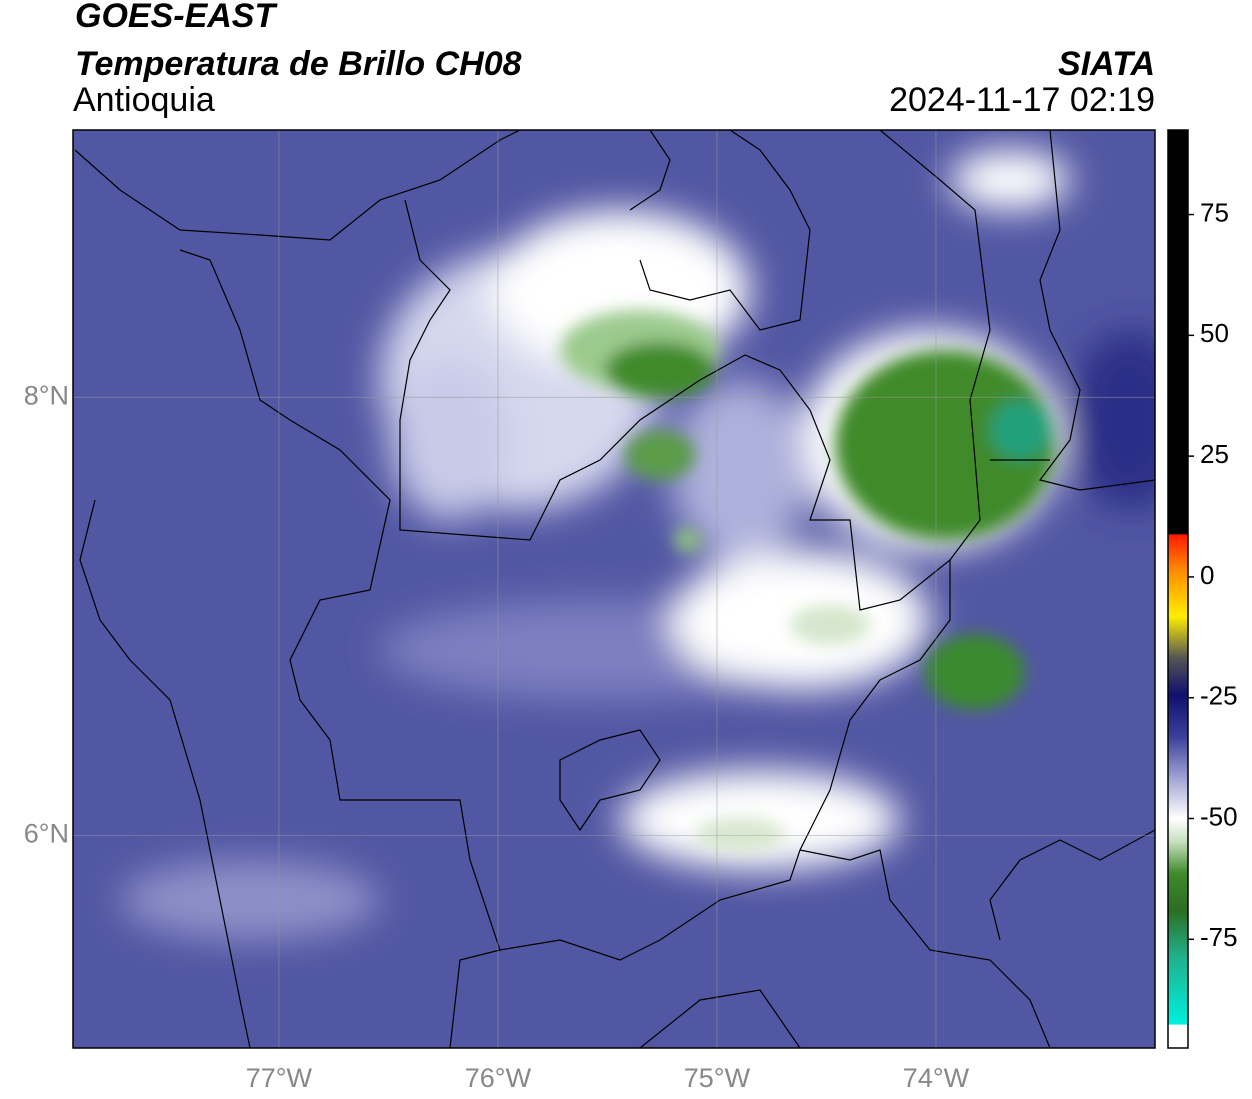 The width and height of the screenshot is (1252, 1099). I want to click on x-tick-label: 74°W, so click(936, 1078).